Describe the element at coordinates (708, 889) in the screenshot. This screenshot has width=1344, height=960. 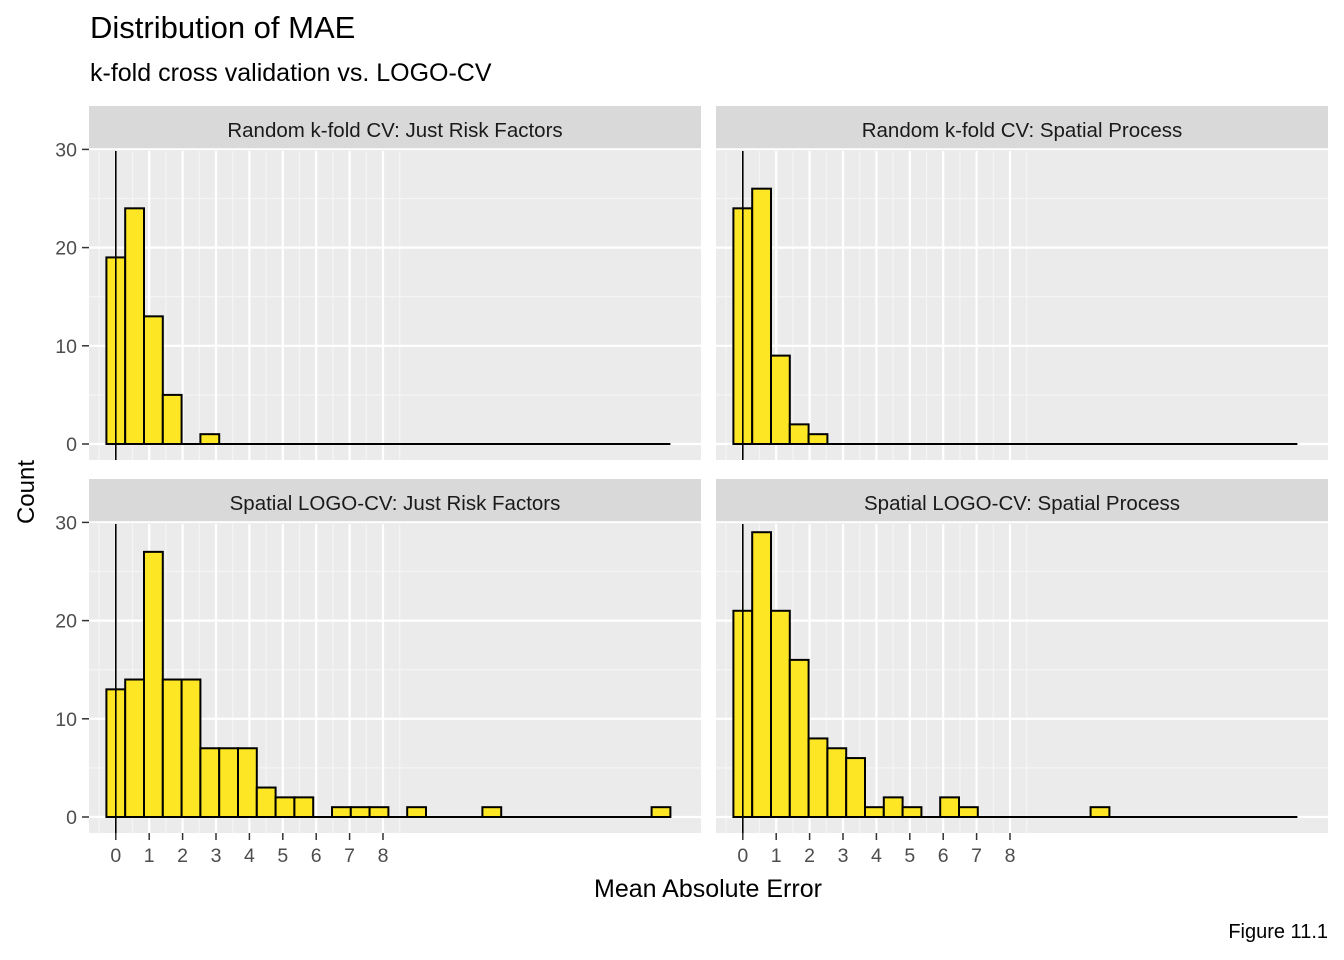
I see `x-axis-label: Mean Absolute Error` at that location.